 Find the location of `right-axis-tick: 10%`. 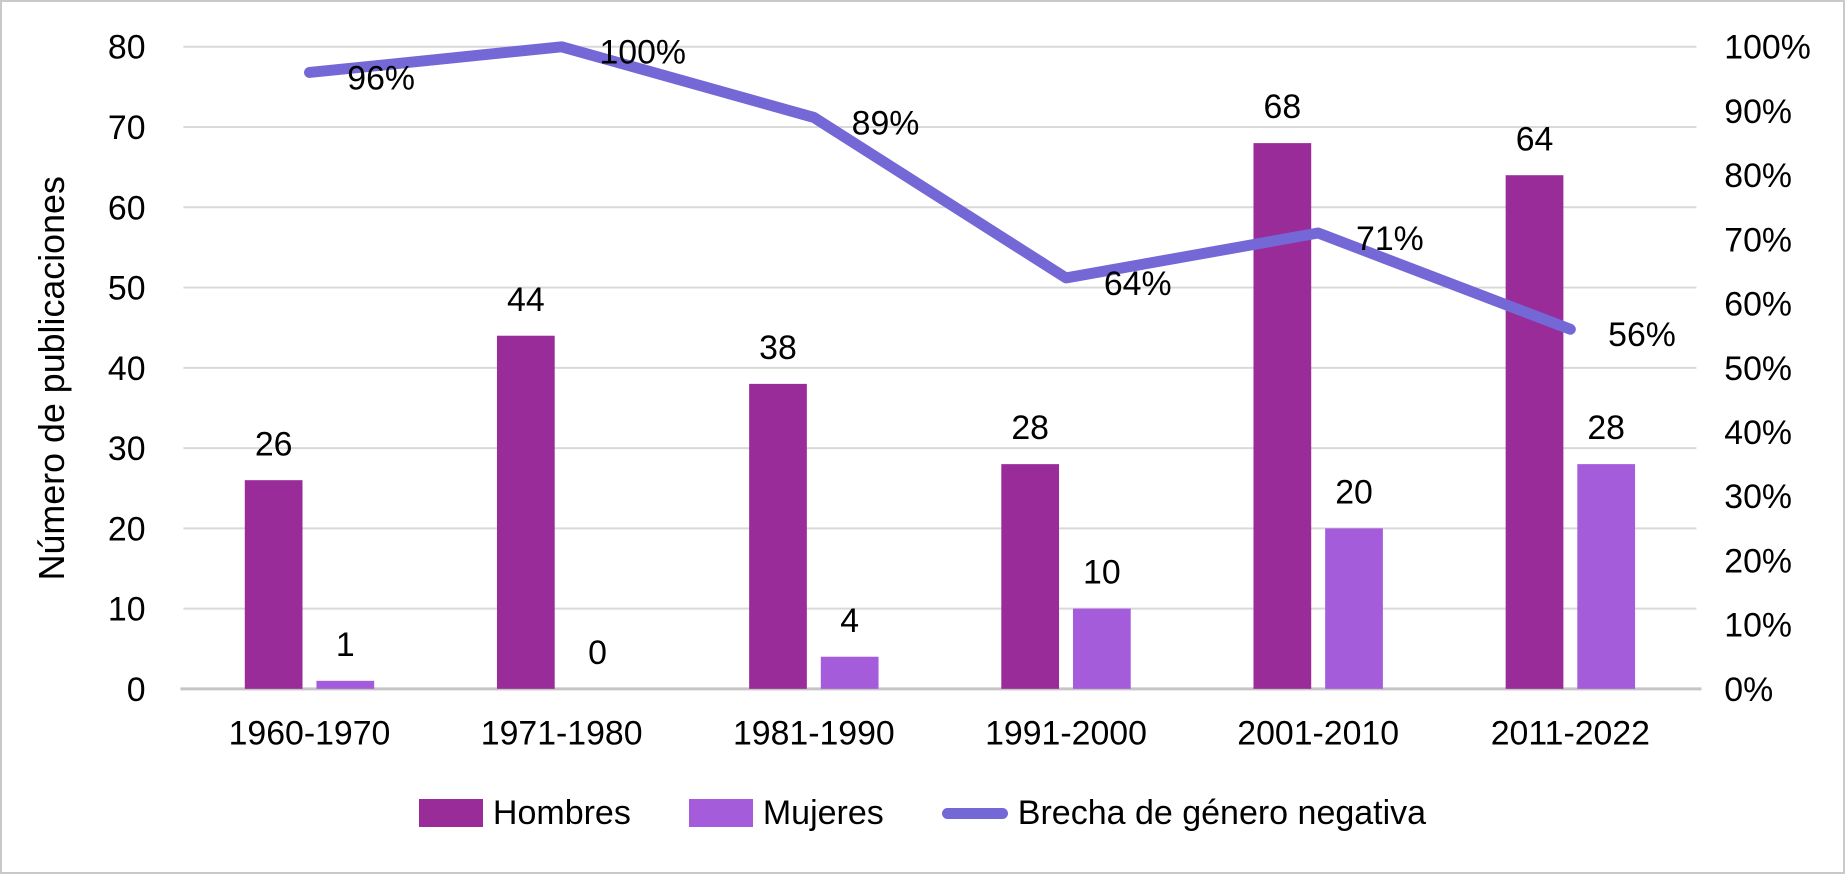

right-axis-tick: 10% is located at coordinates (1758, 626).